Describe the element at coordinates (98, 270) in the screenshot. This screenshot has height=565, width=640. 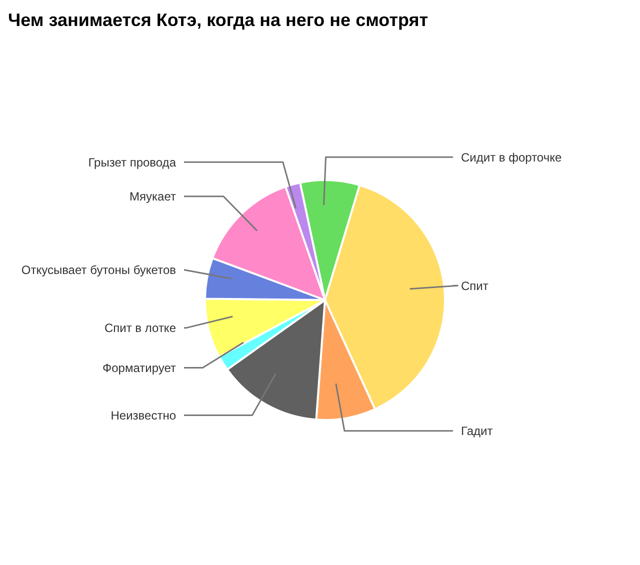
I see `slice-label: Откусывает бутоны букетов` at that location.